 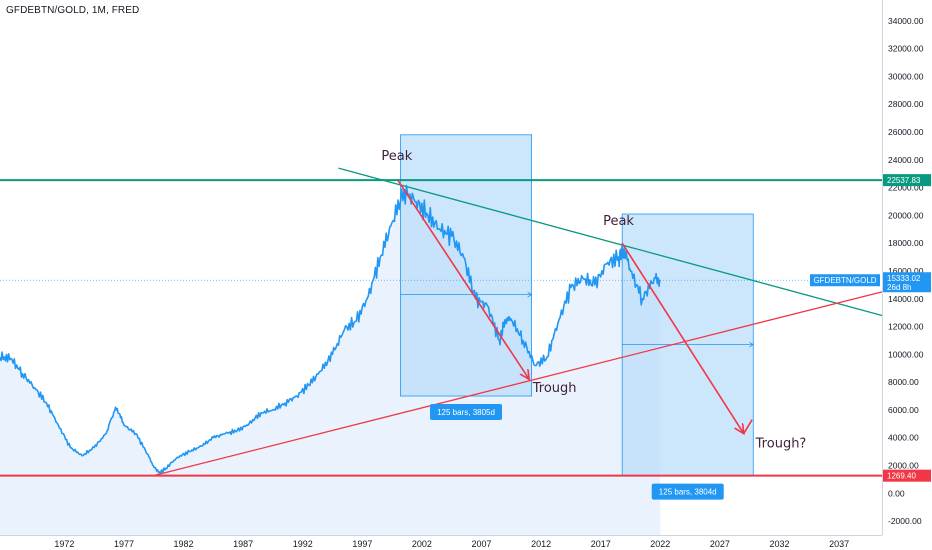 What do you see at coordinates (64, 544) in the screenshot?
I see `x-tick-label: 1972` at bounding box center [64, 544].